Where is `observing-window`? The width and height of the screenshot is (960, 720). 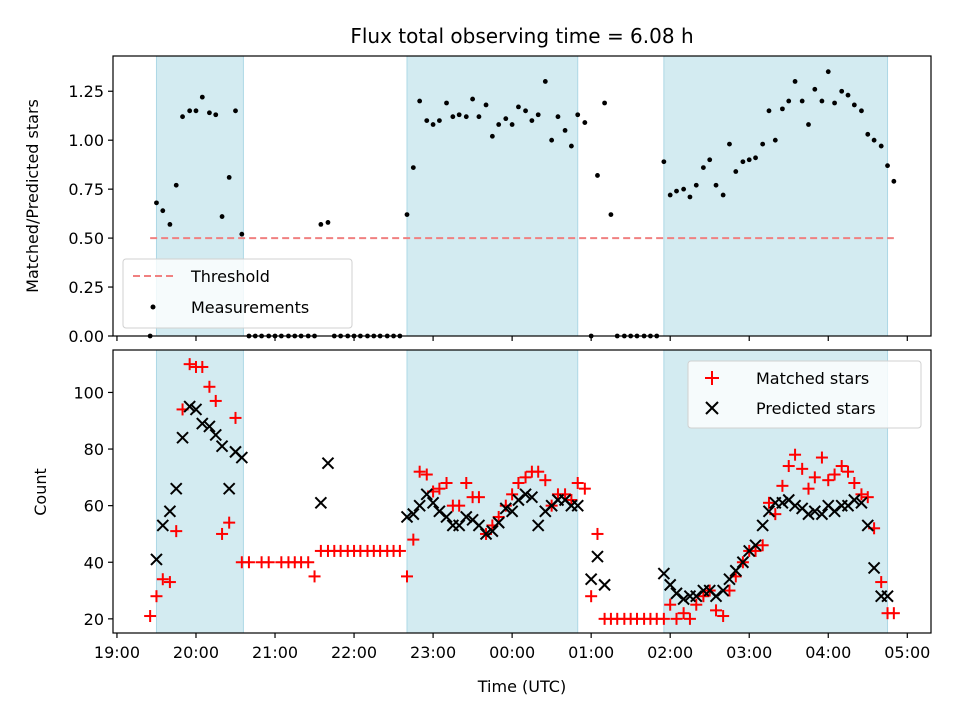
observing-window is located at coordinates (492, 196).